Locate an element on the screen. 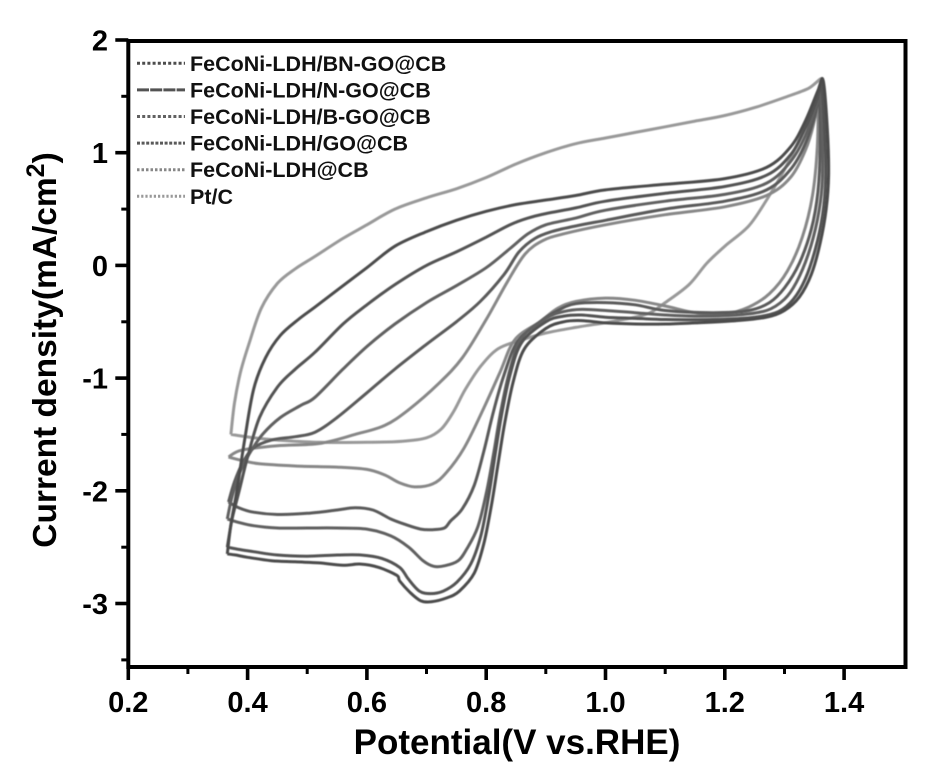 The height and width of the screenshot is (778, 928). svg-text: 0.6 is located at coordinates (367, 703).